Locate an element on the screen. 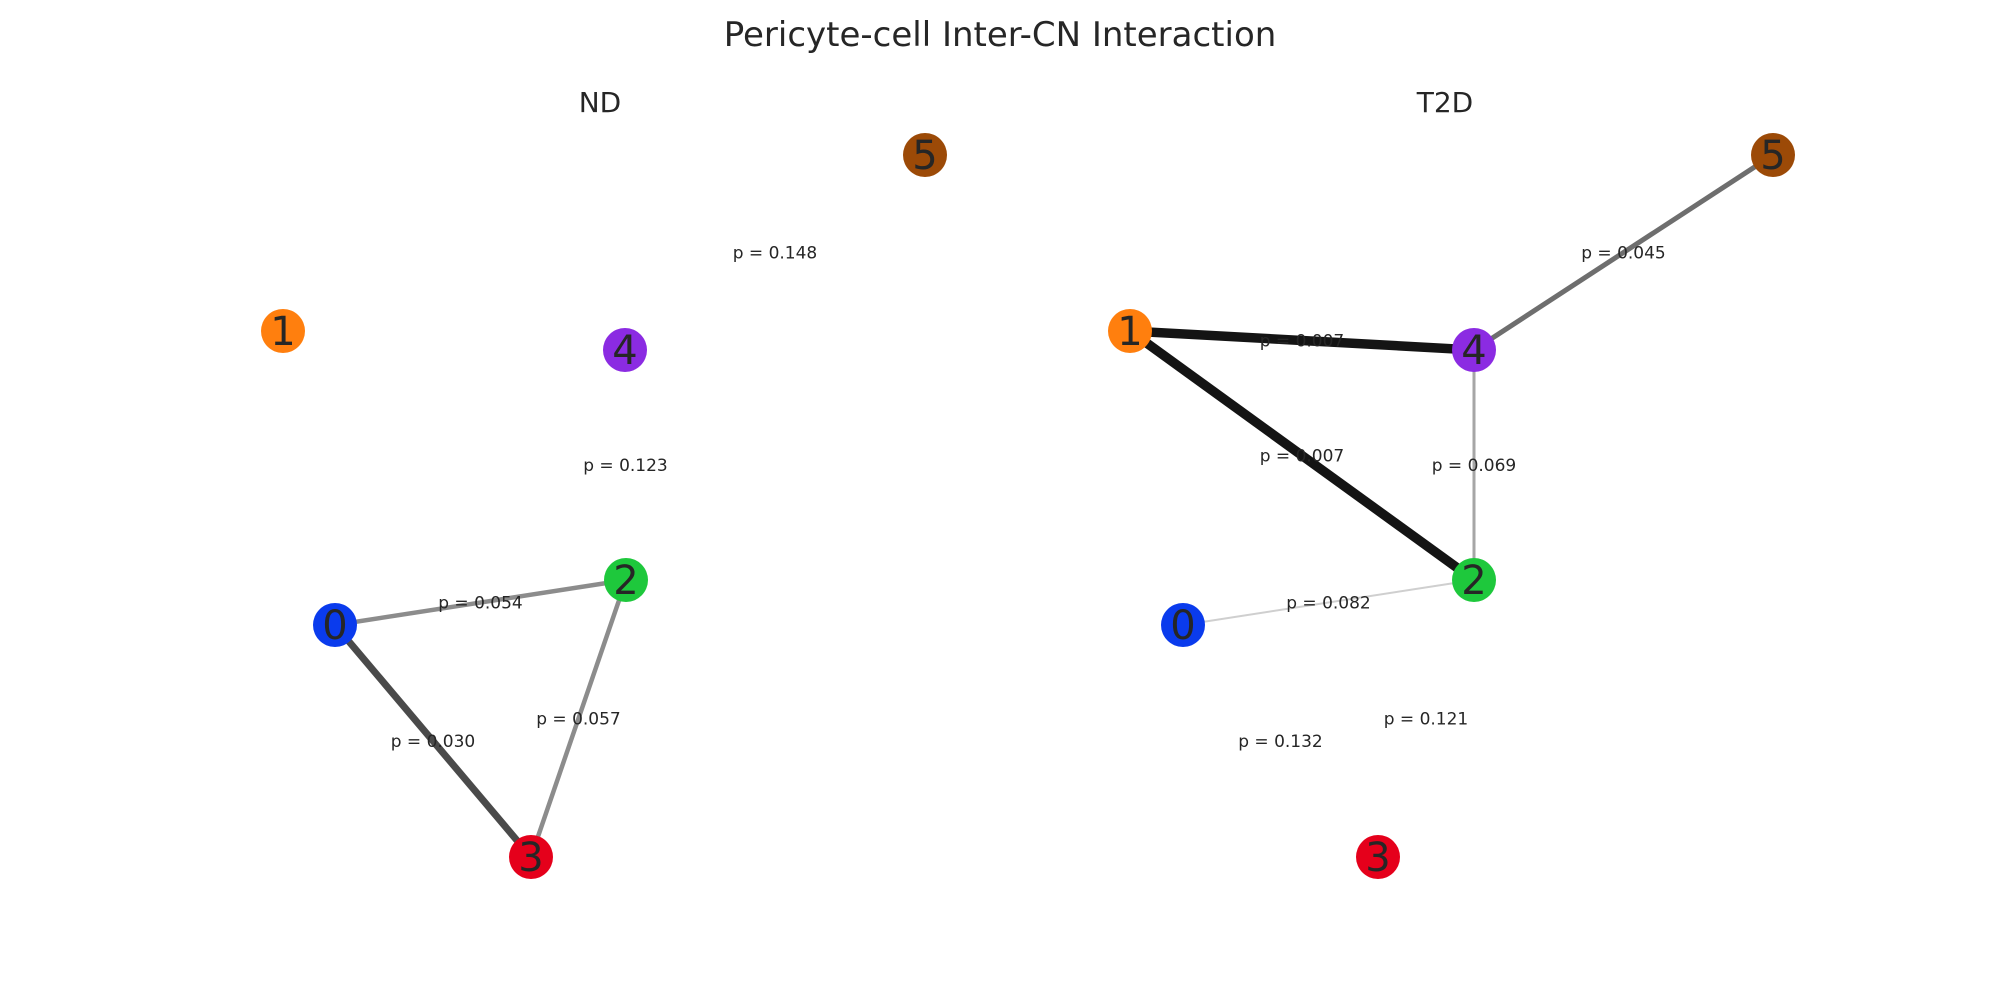 The height and width of the screenshot is (1000, 2000). panel-title-nd: ND is located at coordinates (600, 102).